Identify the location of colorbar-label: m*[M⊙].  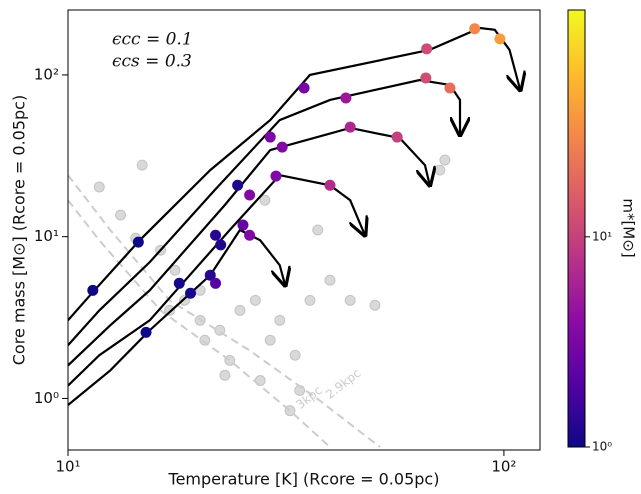
(629, 227).